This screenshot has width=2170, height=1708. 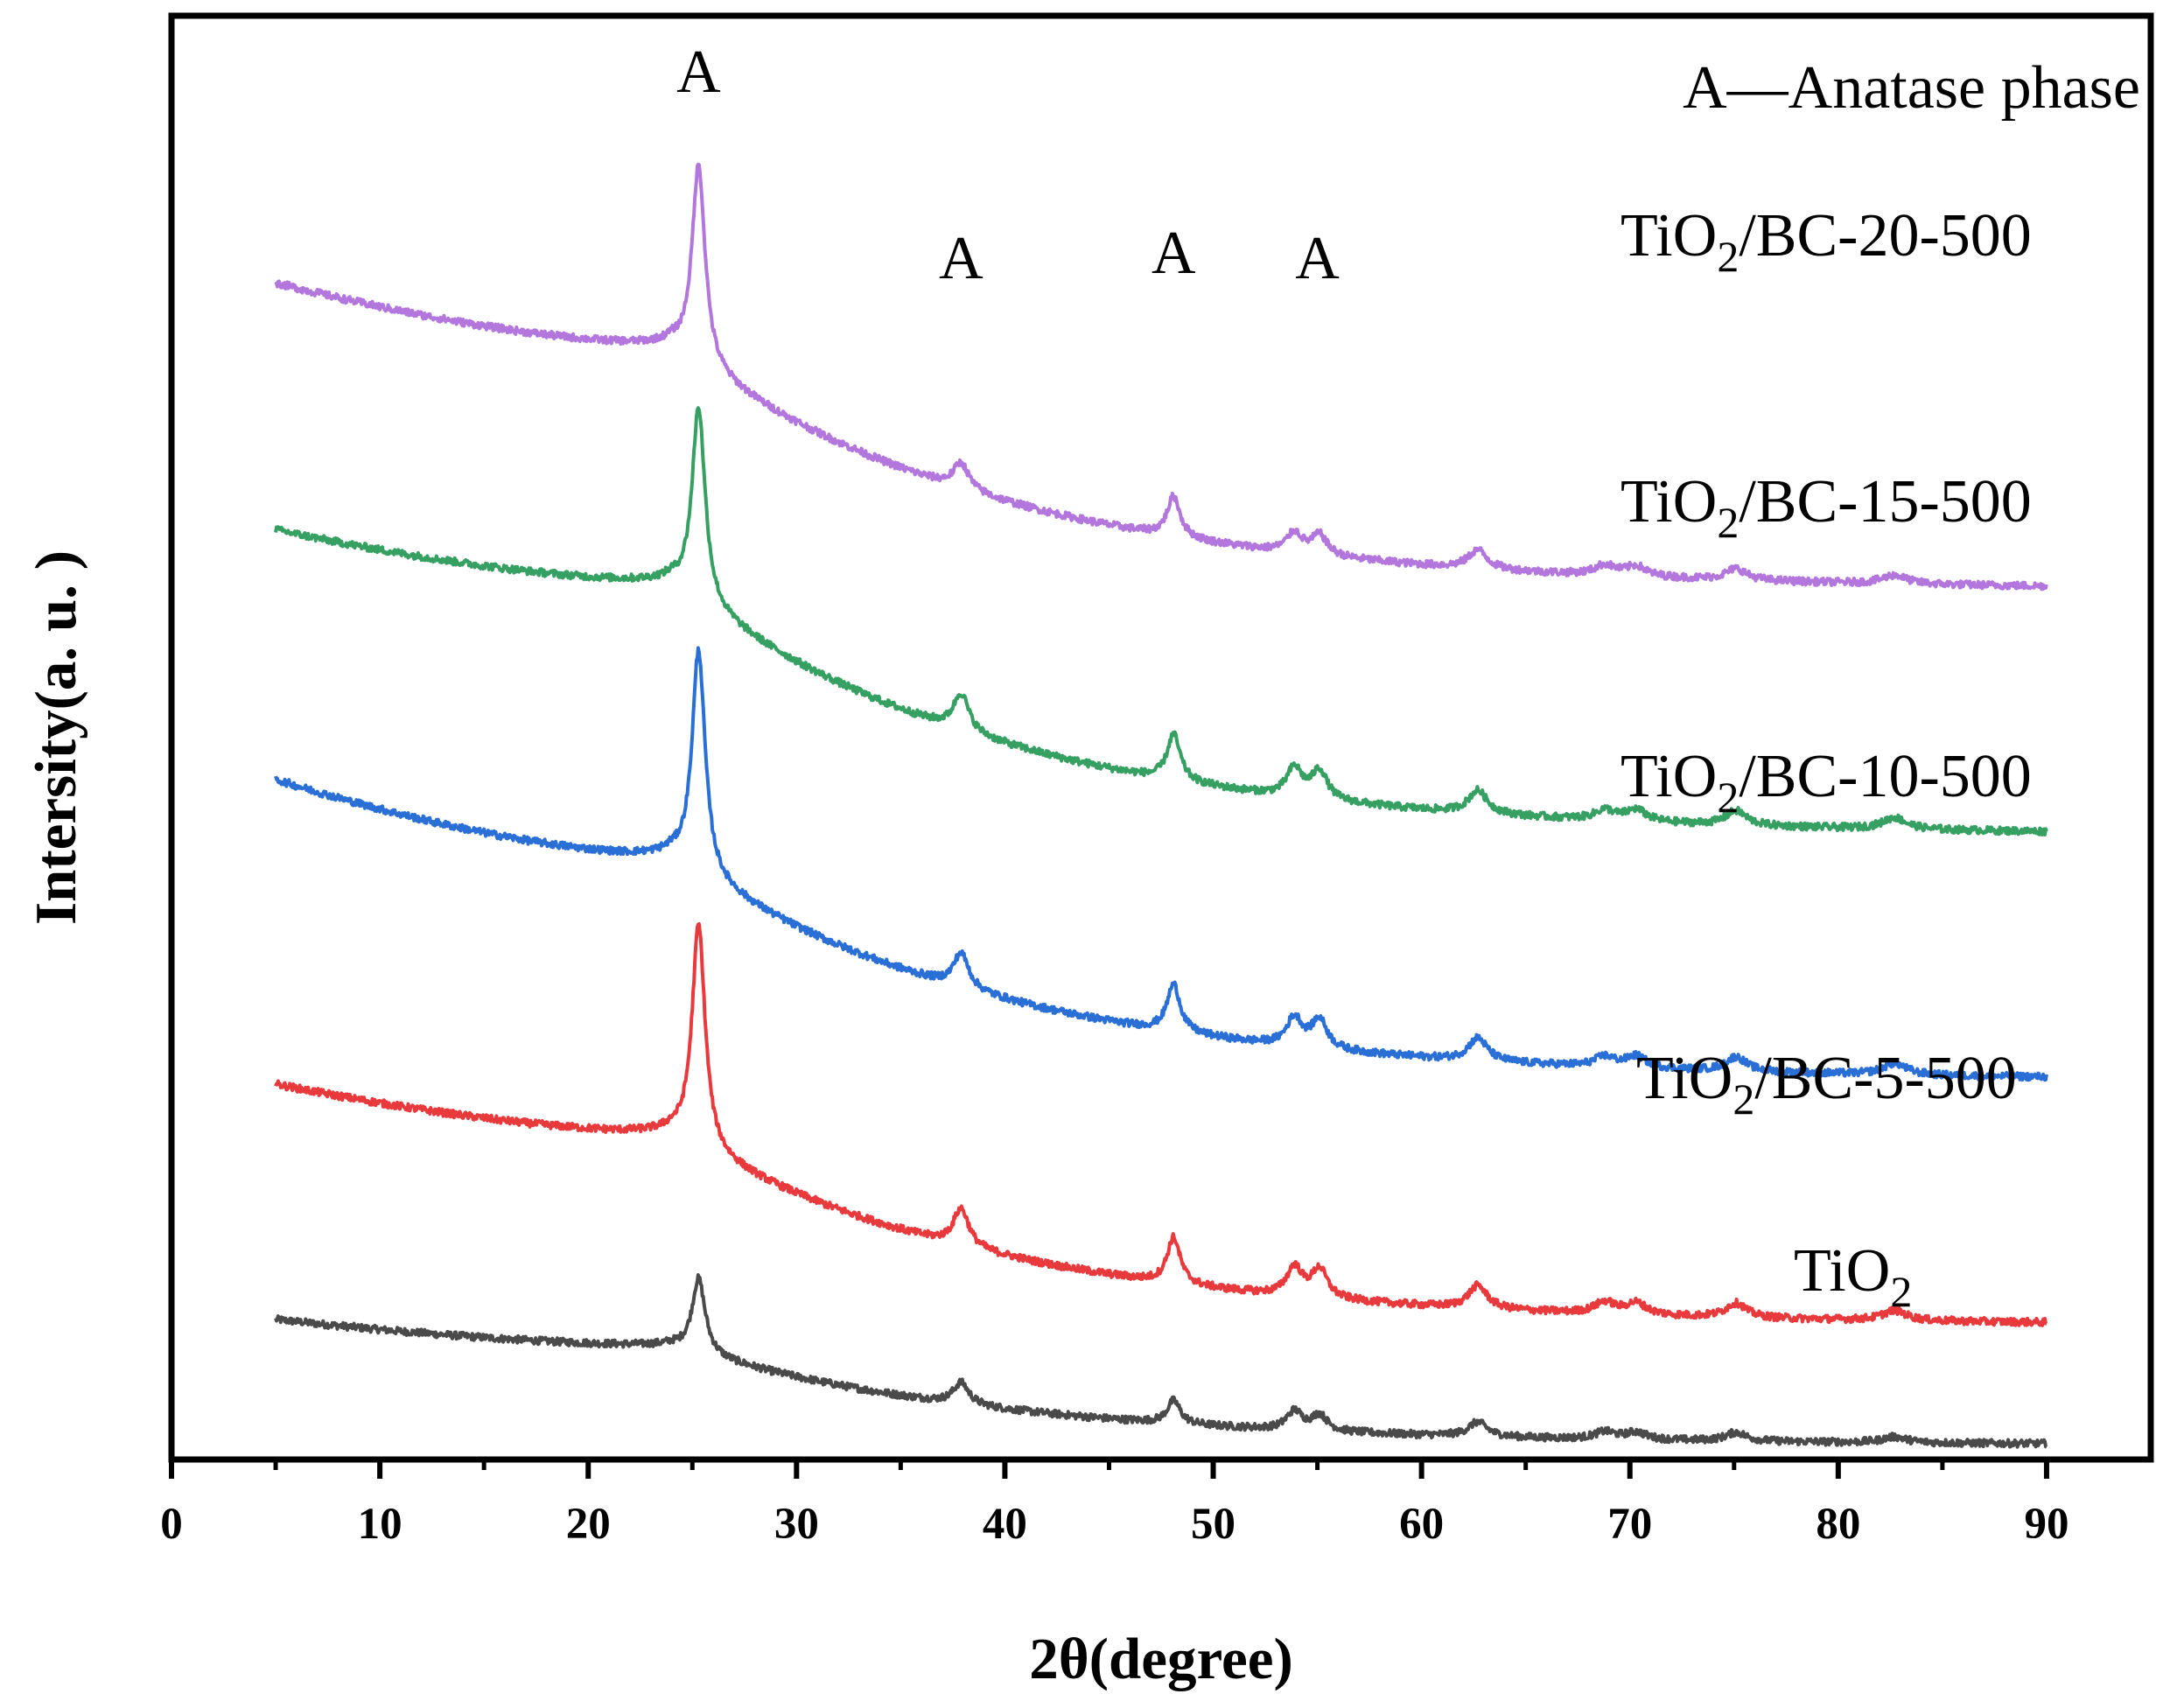 What do you see at coordinates (380, 1524) in the screenshot?
I see `x-tick-label: 10` at bounding box center [380, 1524].